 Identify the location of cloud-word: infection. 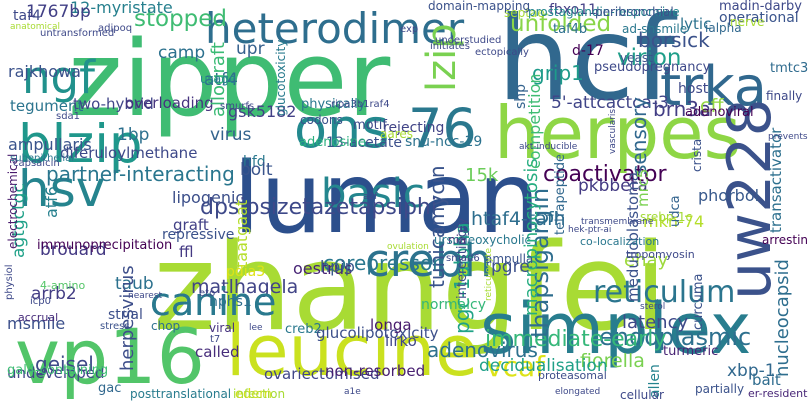
(259, 394).